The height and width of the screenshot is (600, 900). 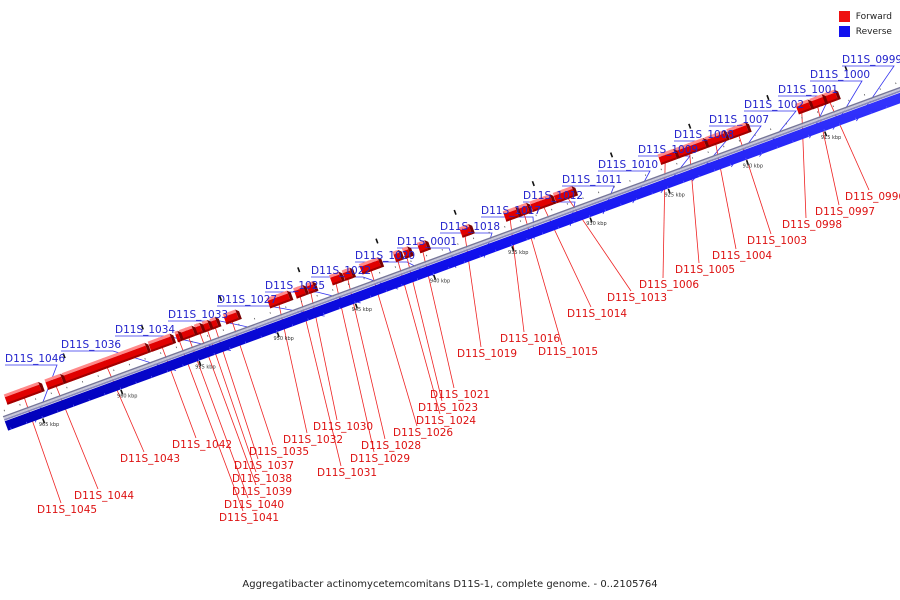 I want to click on axis-tick-label: 920 kbp, so click(x=753, y=167).